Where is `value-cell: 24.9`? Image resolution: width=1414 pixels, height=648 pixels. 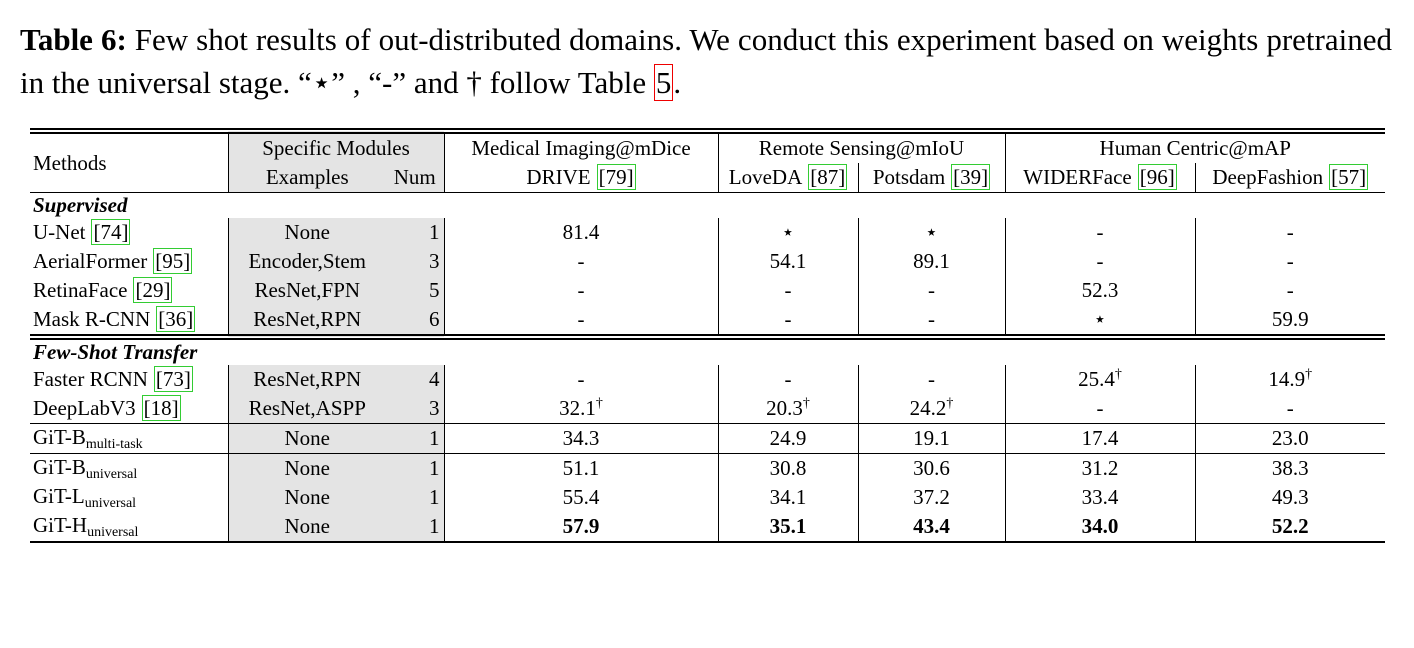 value-cell: 24.9 is located at coordinates (787, 438).